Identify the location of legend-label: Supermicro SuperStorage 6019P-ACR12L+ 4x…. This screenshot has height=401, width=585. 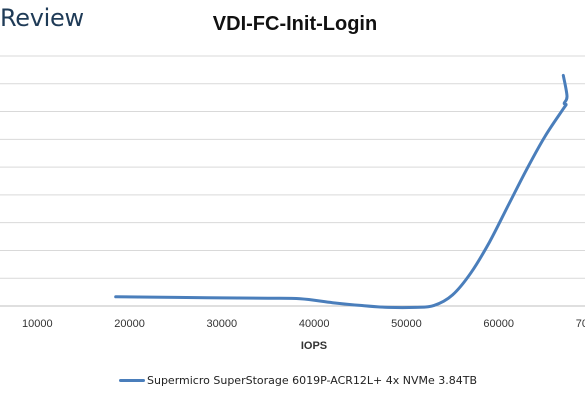
(312, 380).